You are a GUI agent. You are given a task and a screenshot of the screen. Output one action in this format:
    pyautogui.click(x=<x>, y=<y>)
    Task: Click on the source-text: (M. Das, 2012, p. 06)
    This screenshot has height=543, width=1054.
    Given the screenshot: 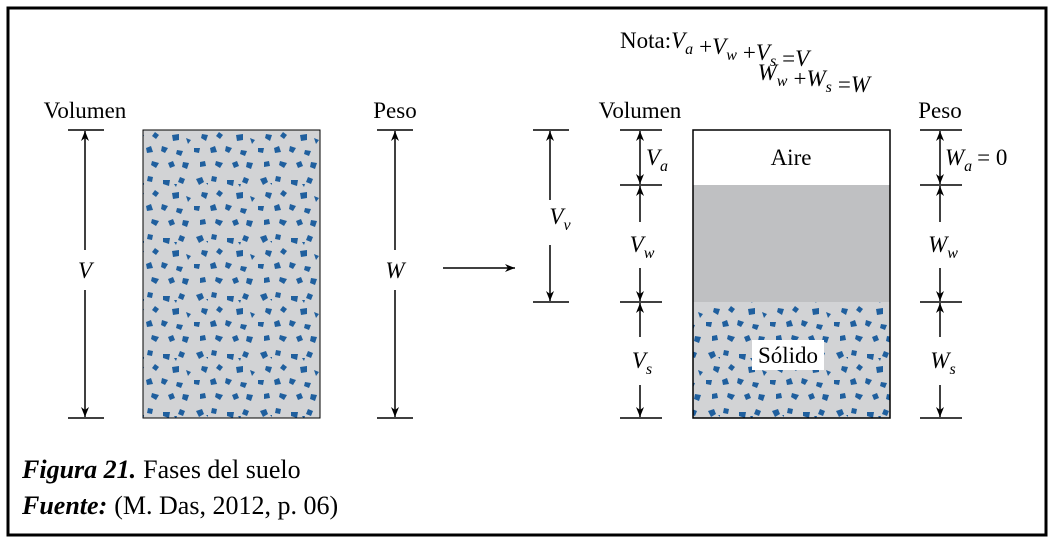 What is the action you would take?
    pyautogui.click(x=226, y=505)
    